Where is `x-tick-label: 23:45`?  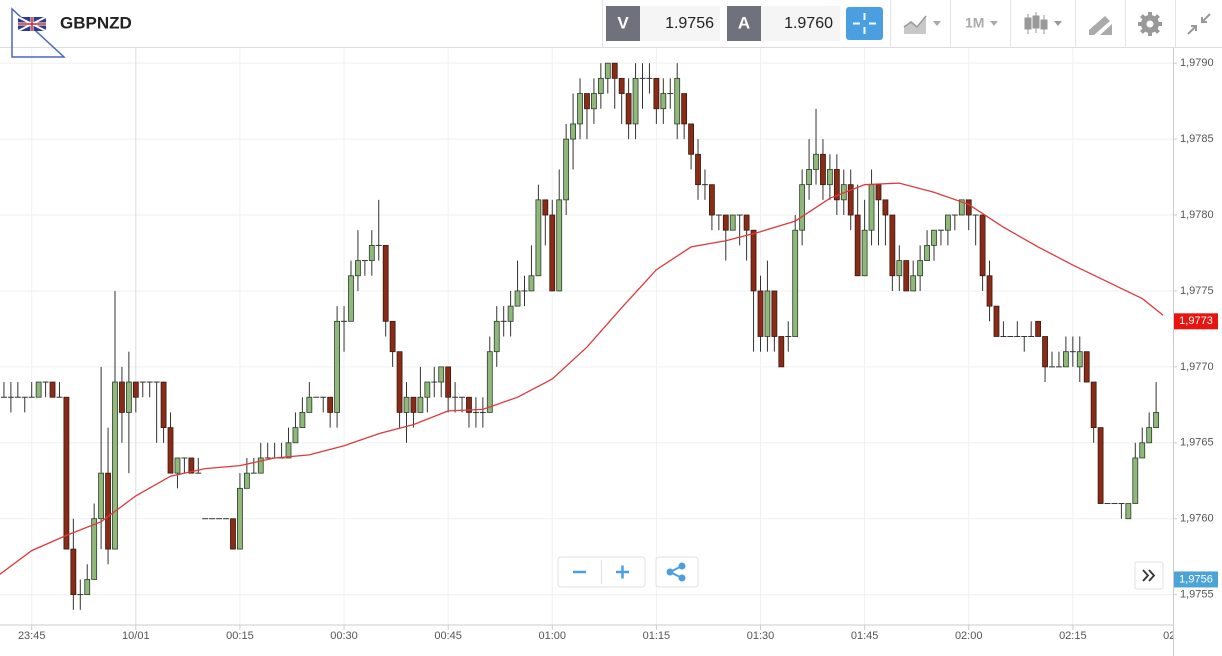
x-tick-label: 23:45 is located at coordinates (32, 636).